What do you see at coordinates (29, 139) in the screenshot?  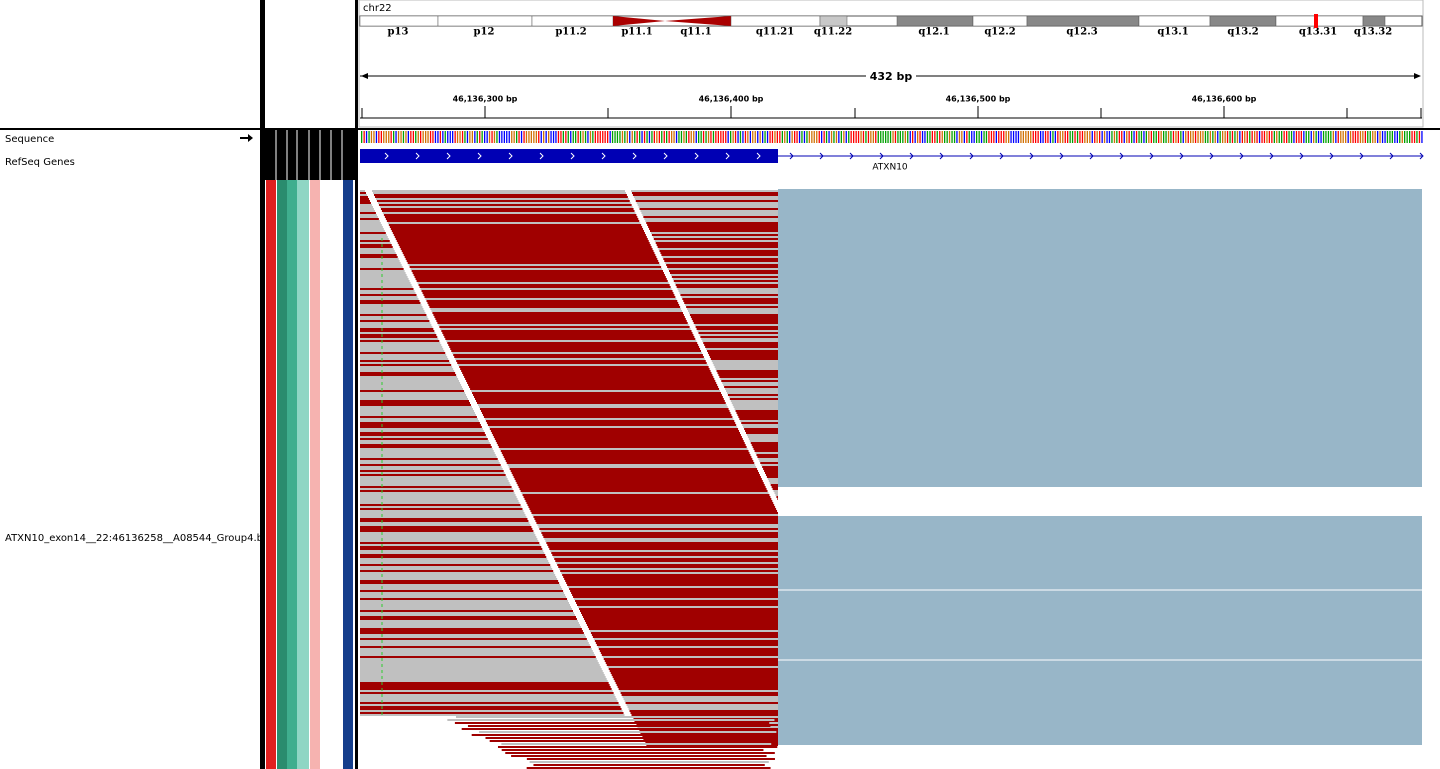 I see `track-name: Sequence` at bounding box center [29, 139].